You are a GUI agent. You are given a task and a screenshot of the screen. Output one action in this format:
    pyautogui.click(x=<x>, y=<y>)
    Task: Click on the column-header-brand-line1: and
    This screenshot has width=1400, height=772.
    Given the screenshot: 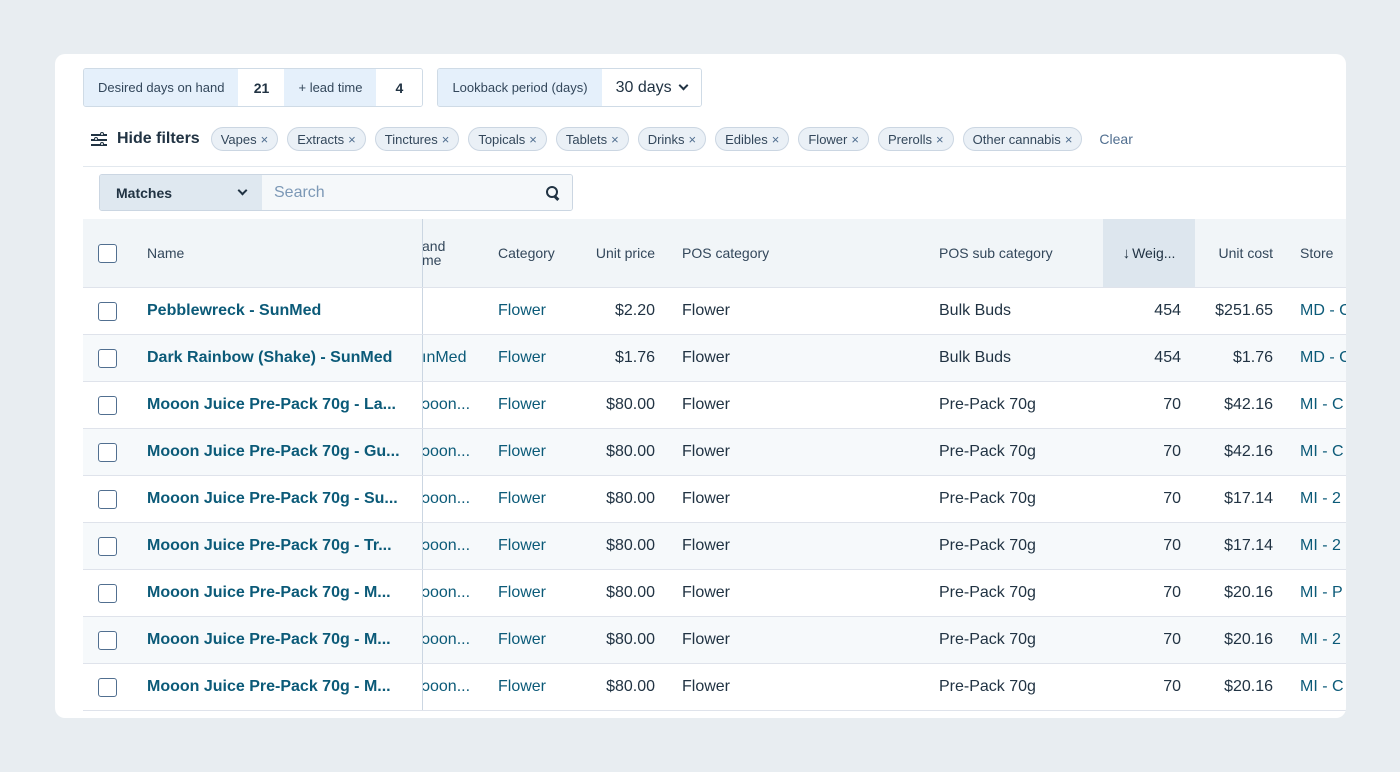 What is the action you would take?
    pyautogui.click(x=434, y=246)
    